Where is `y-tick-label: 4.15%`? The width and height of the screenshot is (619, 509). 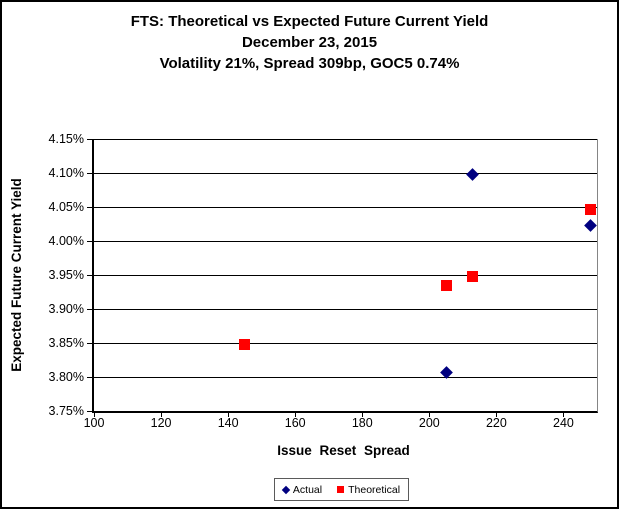 y-tick-label: 4.15% is located at coordinates (66, 139).